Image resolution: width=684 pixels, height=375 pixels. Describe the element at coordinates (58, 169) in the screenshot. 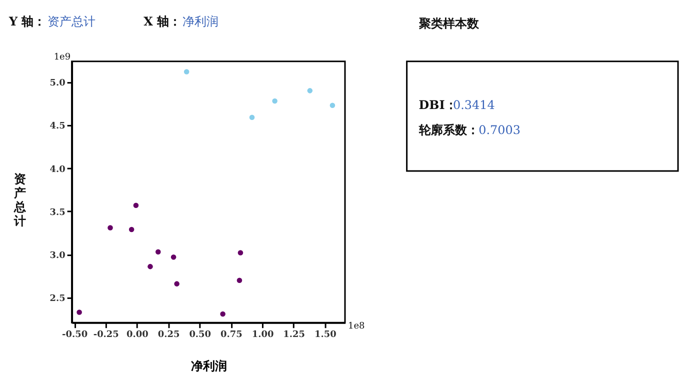

I see `y-tick-label: 4.0` at that location.